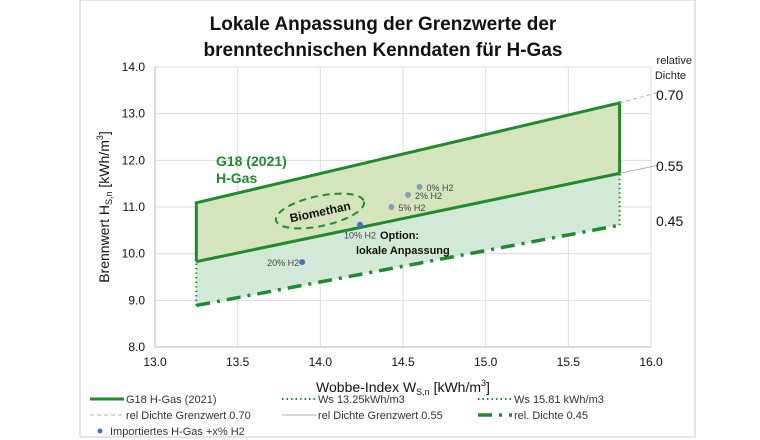 The image size is (760, 440). I want to click on x-tick-label: 13.5, so click(238, 362).